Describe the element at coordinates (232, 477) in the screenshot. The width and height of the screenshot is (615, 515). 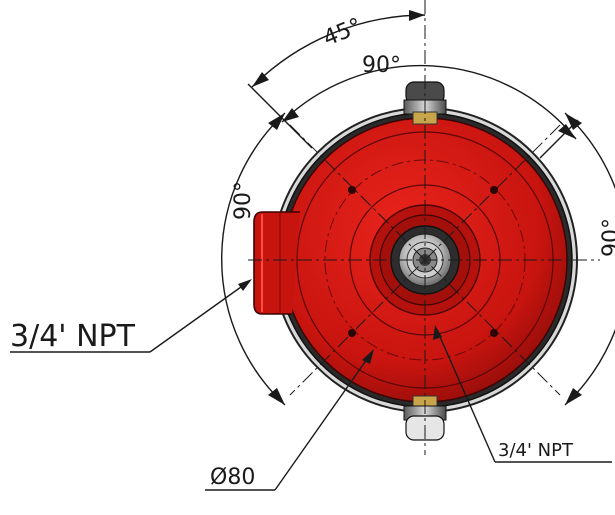
I see `diameter-label: Ø80` at that location.